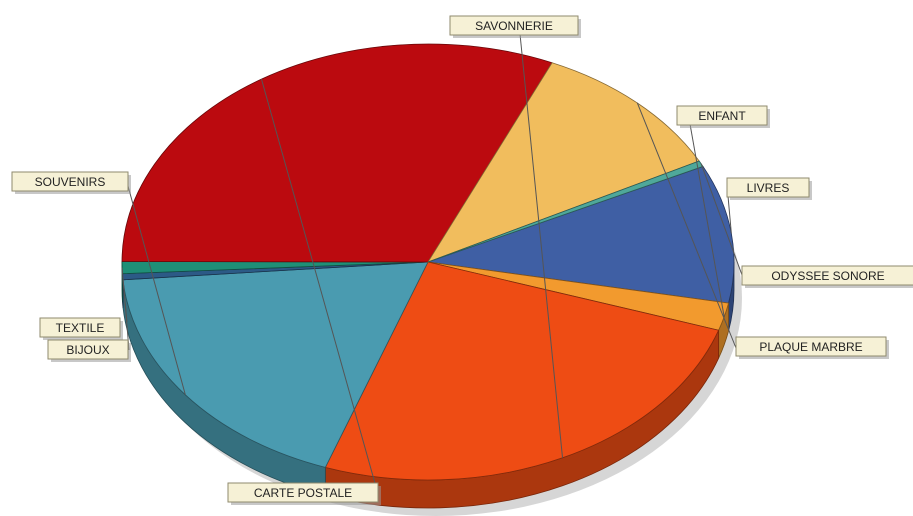 Image resolution: width=913 pixels, height=516 pixels. I want to click on slice-label-savonnerie: SAVONNERIE, so click(515, 26).